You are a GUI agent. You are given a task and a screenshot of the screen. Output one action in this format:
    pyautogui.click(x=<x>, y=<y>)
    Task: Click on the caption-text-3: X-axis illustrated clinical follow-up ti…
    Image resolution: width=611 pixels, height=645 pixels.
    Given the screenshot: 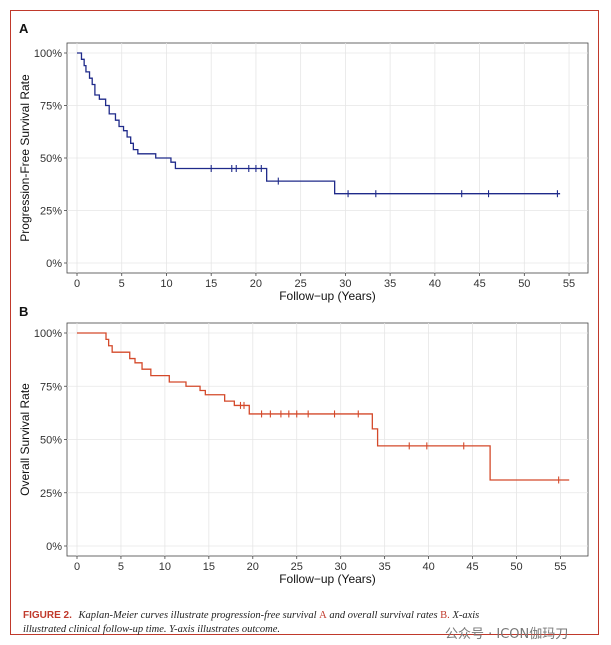 What is the action you would take?
    pyautogui.click(x=251, y=622)
    